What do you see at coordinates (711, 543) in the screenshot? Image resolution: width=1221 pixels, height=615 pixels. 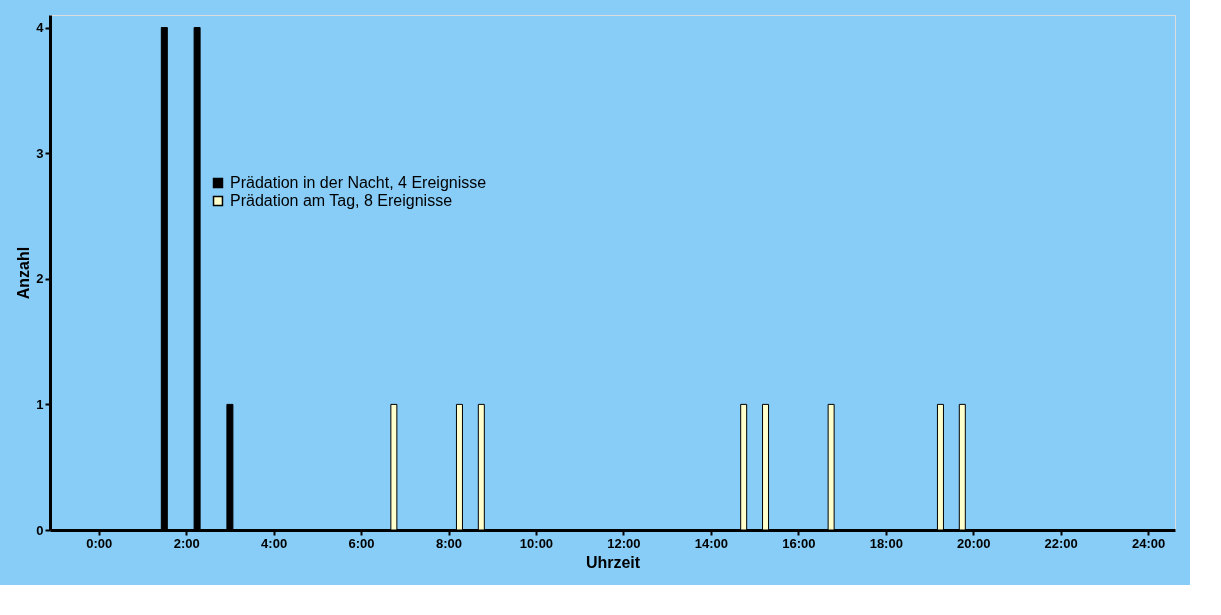 I see `x-tick-label: 14:00` at bounding box center [711, 543].